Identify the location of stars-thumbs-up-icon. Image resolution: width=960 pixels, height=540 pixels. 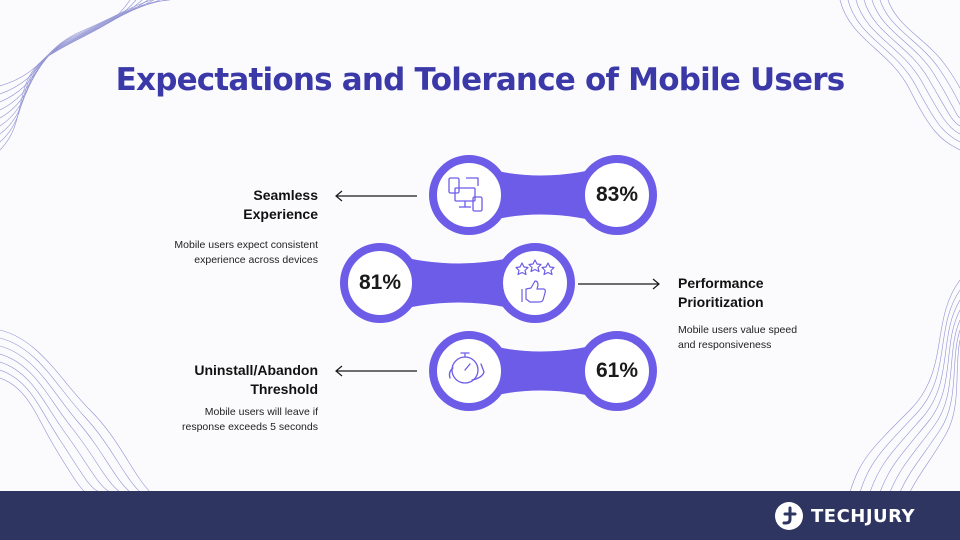
(535, 281).